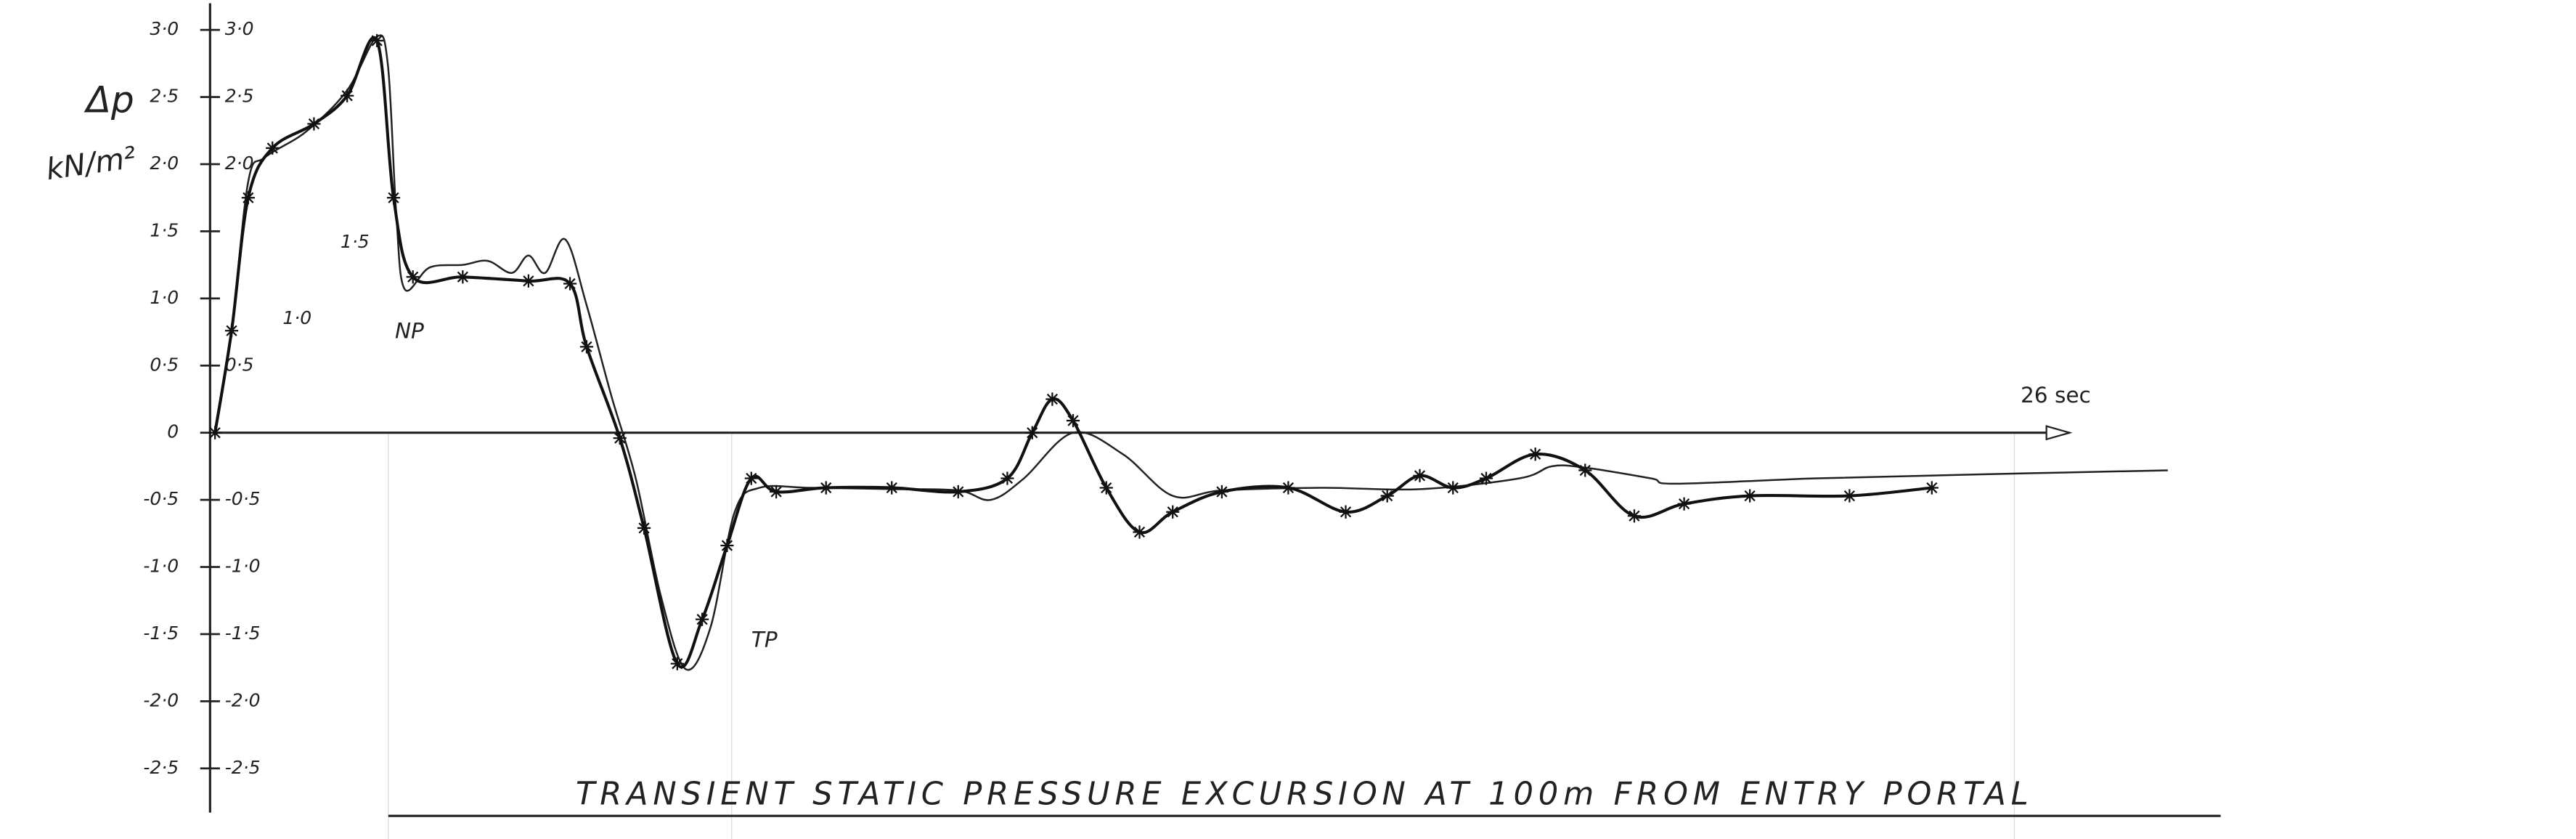  I want to click on annotation: NP, so click(410, 331).